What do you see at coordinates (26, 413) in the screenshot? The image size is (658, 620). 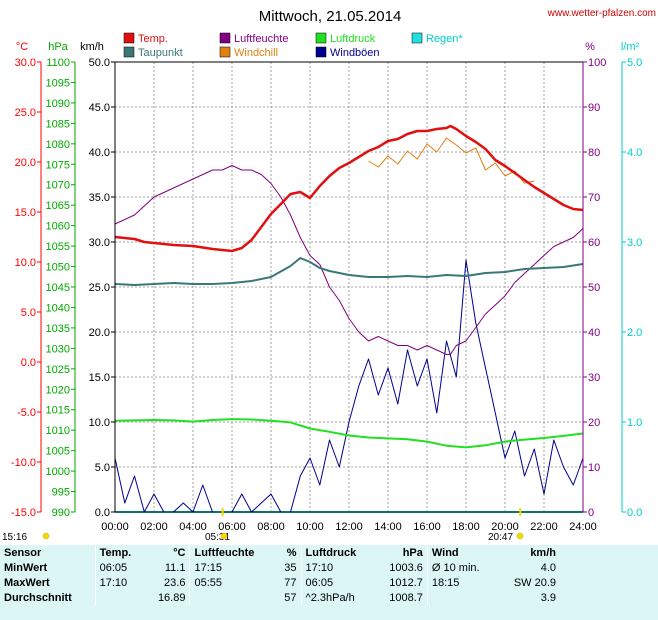 I see `y-tick-label: -5.0` at bounding box center [26, 413].